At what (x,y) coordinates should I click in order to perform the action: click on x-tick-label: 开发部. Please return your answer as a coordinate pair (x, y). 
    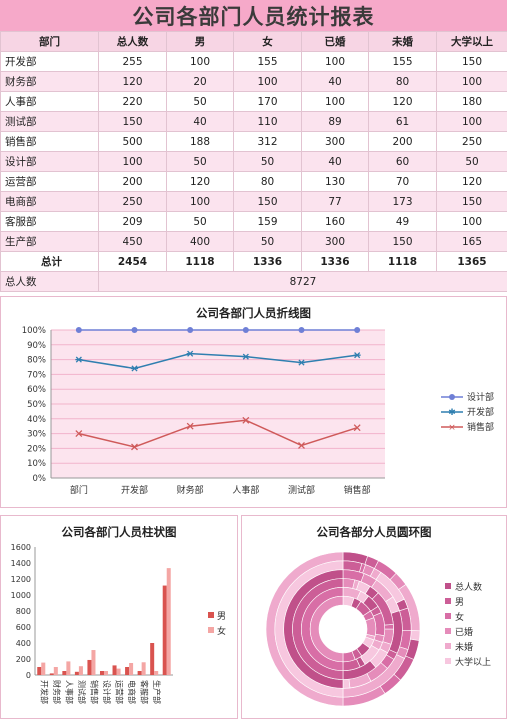
    Looking at the image, I should click on (44, 692).